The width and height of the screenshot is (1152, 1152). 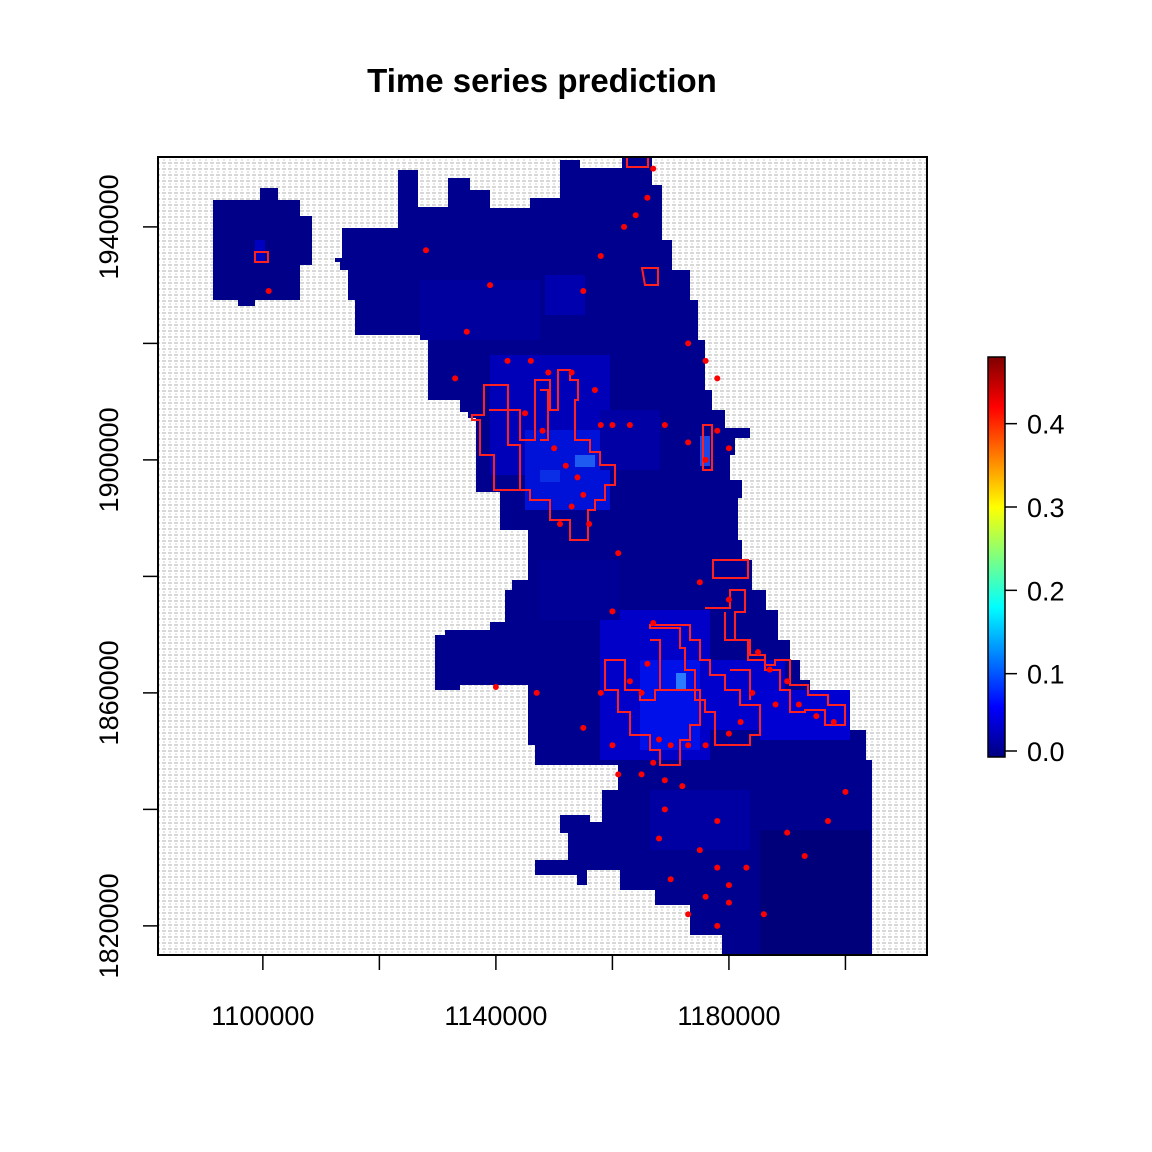 What do you see at coordinates (1046, 752) in the screenshot?
I see `colorbar-tick-label: 0.0` at bounding box center [1046, 752].